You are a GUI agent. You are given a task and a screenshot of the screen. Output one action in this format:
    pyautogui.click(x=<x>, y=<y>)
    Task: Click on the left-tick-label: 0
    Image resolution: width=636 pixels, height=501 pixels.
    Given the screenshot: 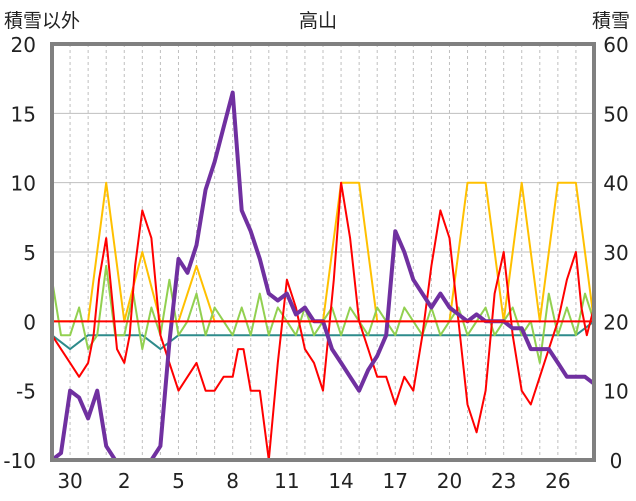 What is the action you would take?
    pyautogui.click(x=29, y=322)
    